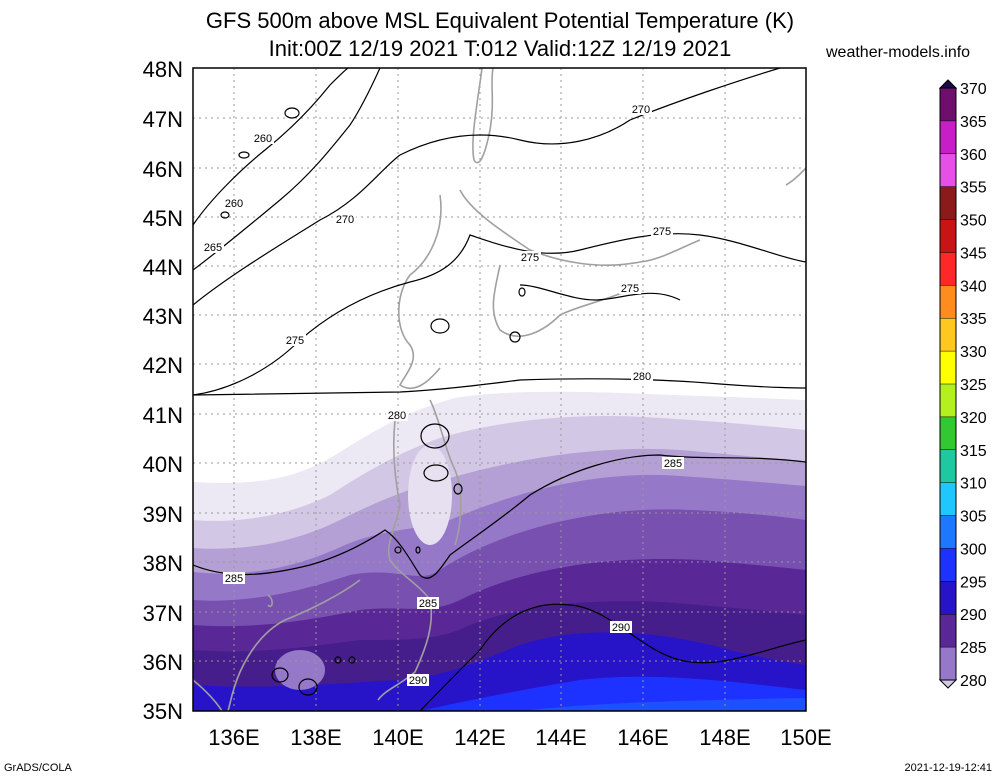 This screenshot has width=1000, height=779. What do you see at coordinates (38, 768) in the screenshot?
I see `footer-grads: GrADS/COLA` at bounding box center [38, 768].